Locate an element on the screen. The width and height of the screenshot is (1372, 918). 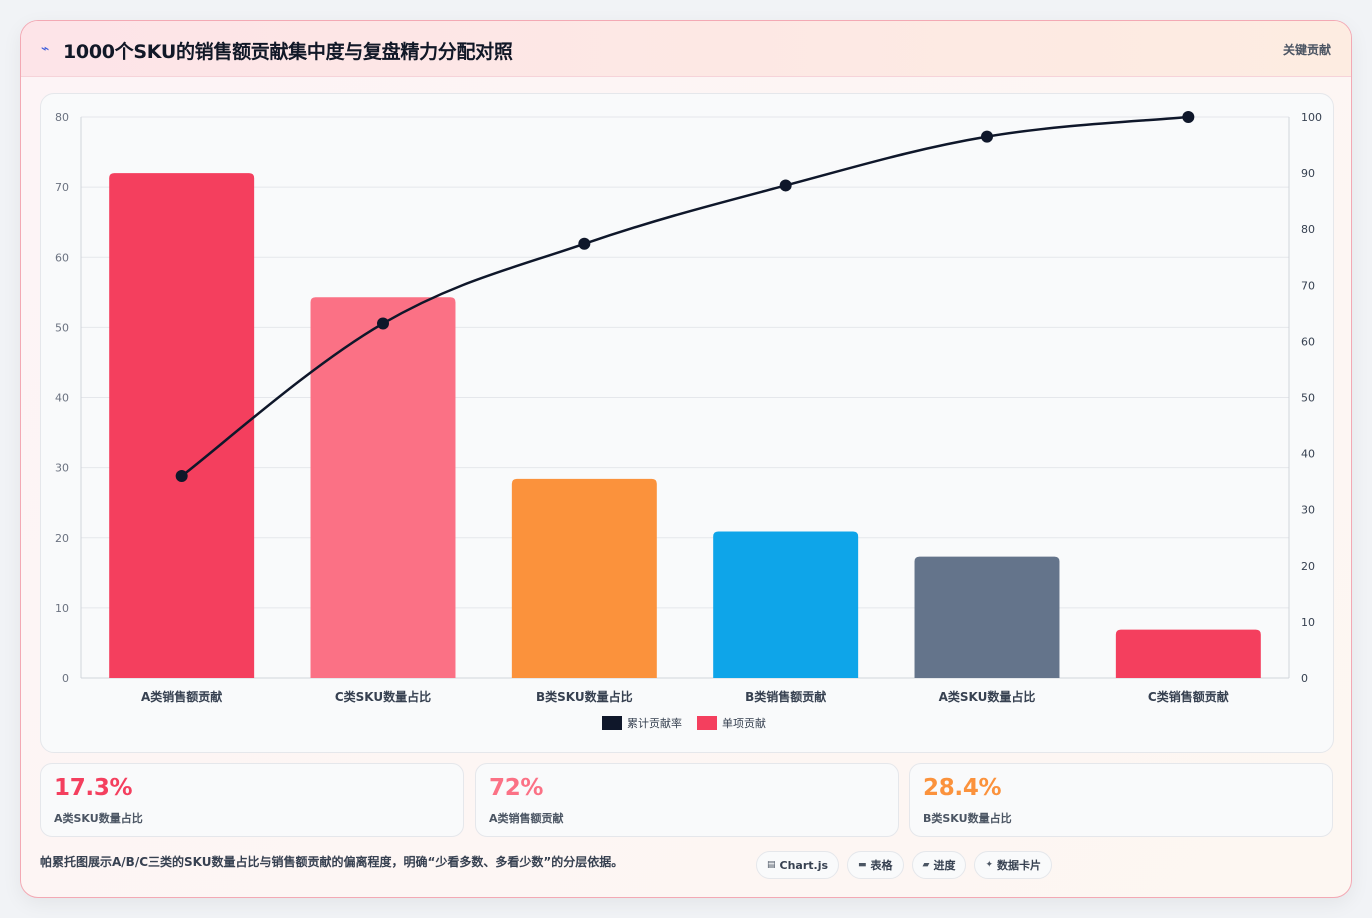
header-tag: 关键贡献 is located at coordinates (1306, 50).